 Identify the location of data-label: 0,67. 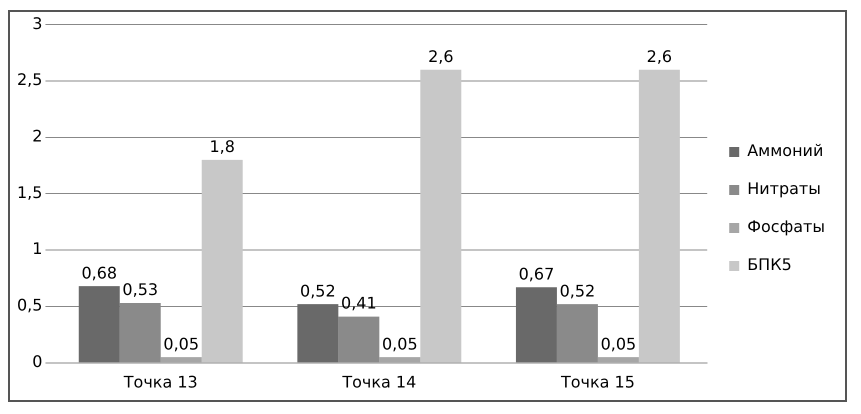
(536, 274).